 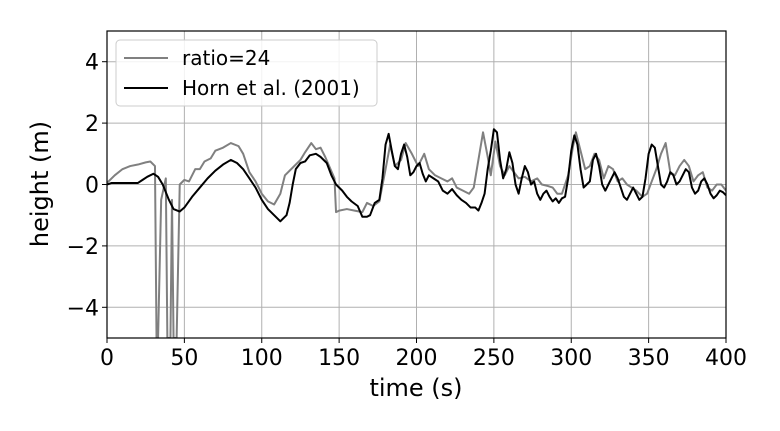 What do you see at coordinates (726, 358) in the screenshot?
I see `x-tick-label: 400` at bounding box center [726, 358].